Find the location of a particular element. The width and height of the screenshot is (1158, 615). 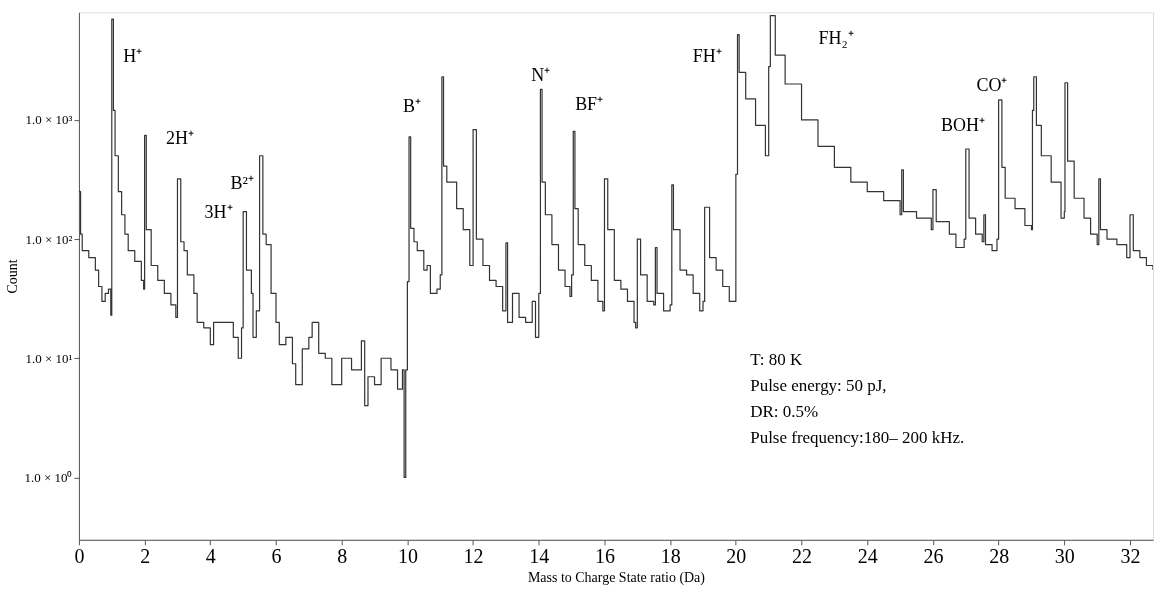

x-tick-label: 16 is located at coordinates (604, 556).